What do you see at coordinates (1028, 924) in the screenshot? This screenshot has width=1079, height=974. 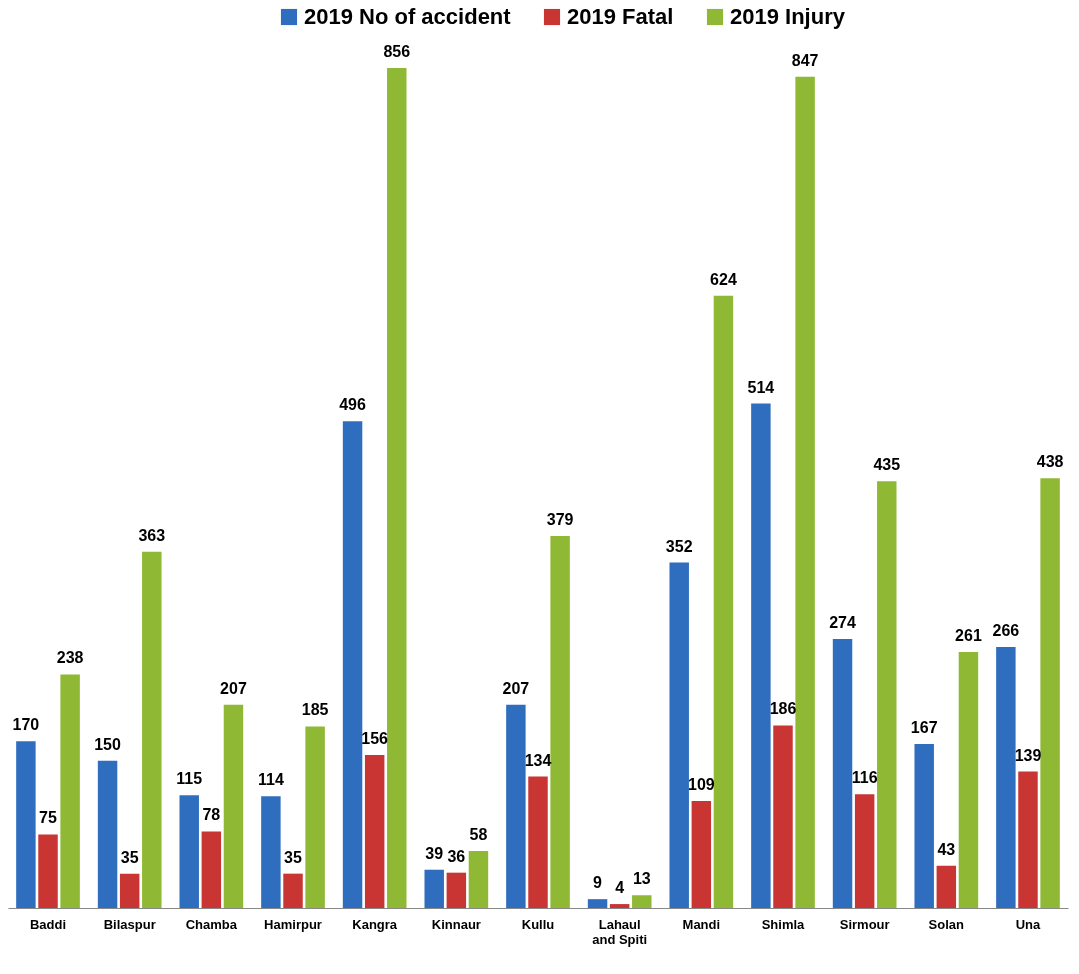 I see `x-tick-label: Una` at bounding box center [1028, 924].